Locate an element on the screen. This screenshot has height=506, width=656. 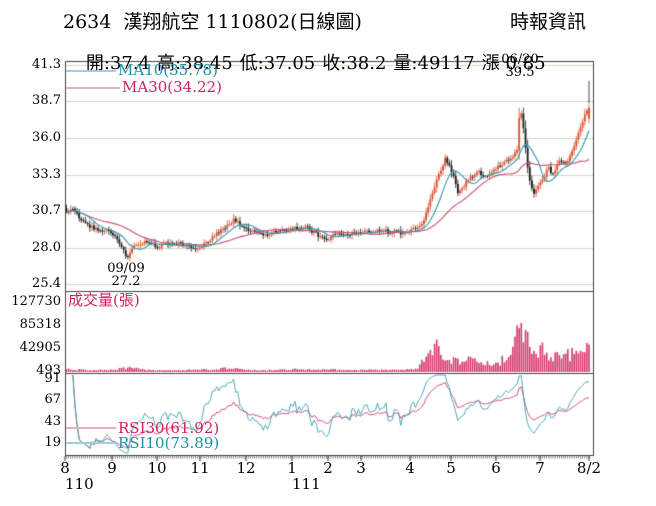
rsi-axis-label: 43 is located at coordinates (52, 421).